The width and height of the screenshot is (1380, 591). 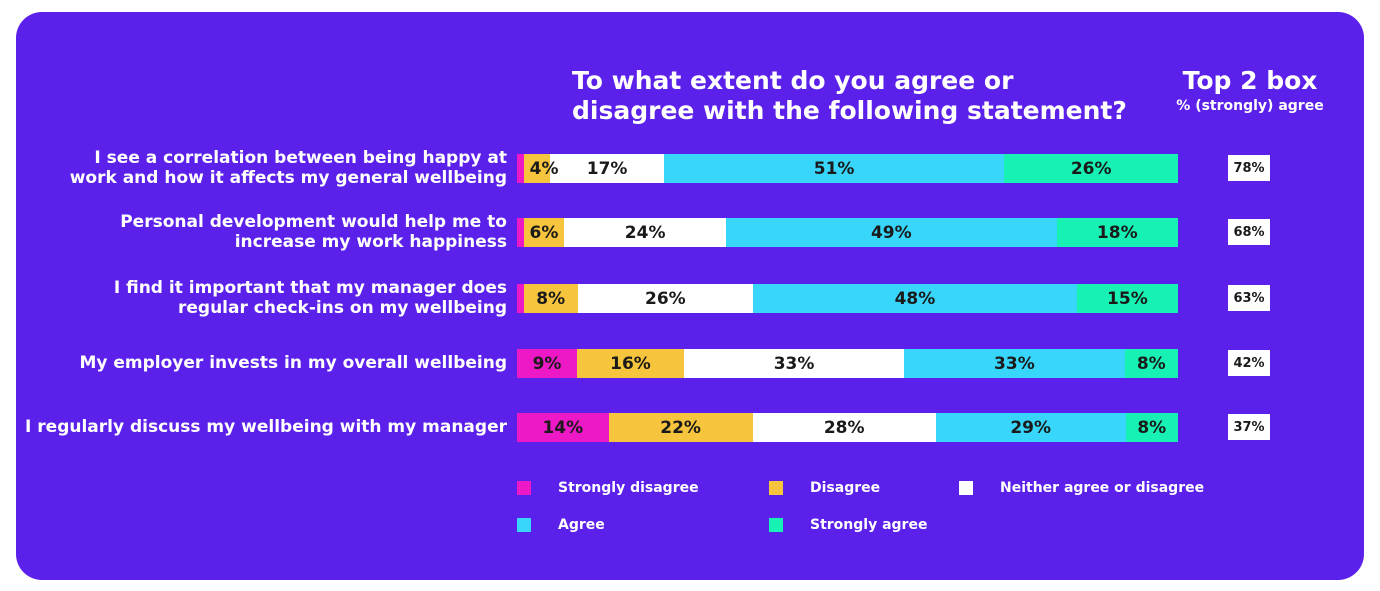 I want to click on bar-segment-neither: 28%, so click(x=844, y=427).